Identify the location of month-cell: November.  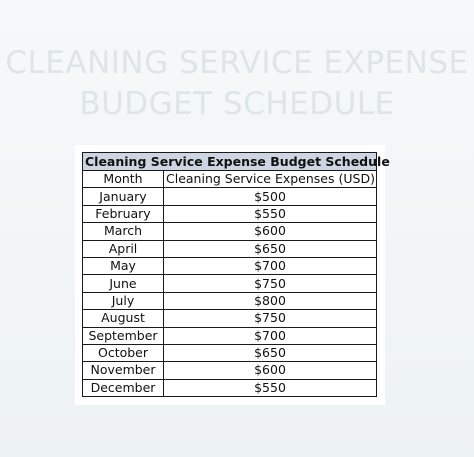
(123, 370).